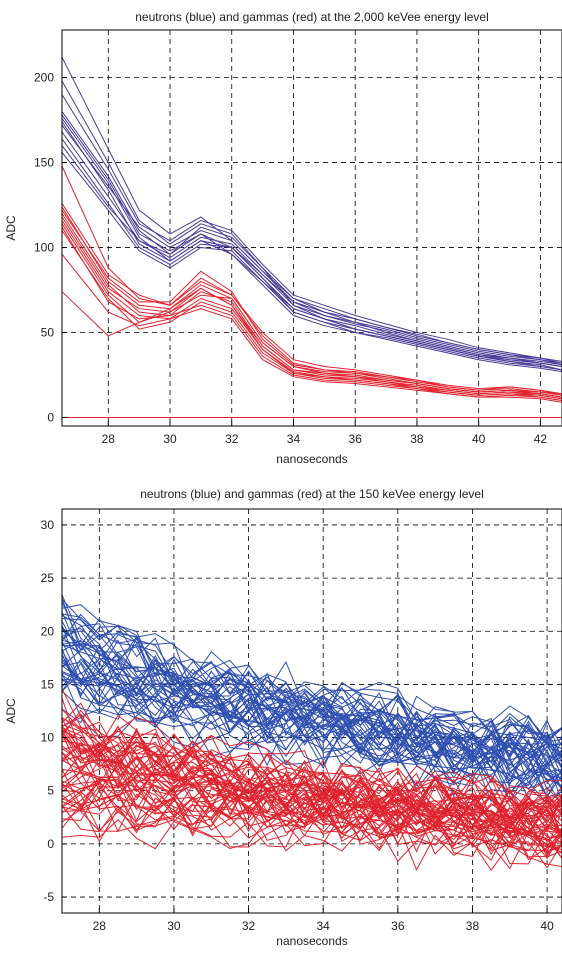  I want to click on y-tick-label: 150, so click(44, 163).